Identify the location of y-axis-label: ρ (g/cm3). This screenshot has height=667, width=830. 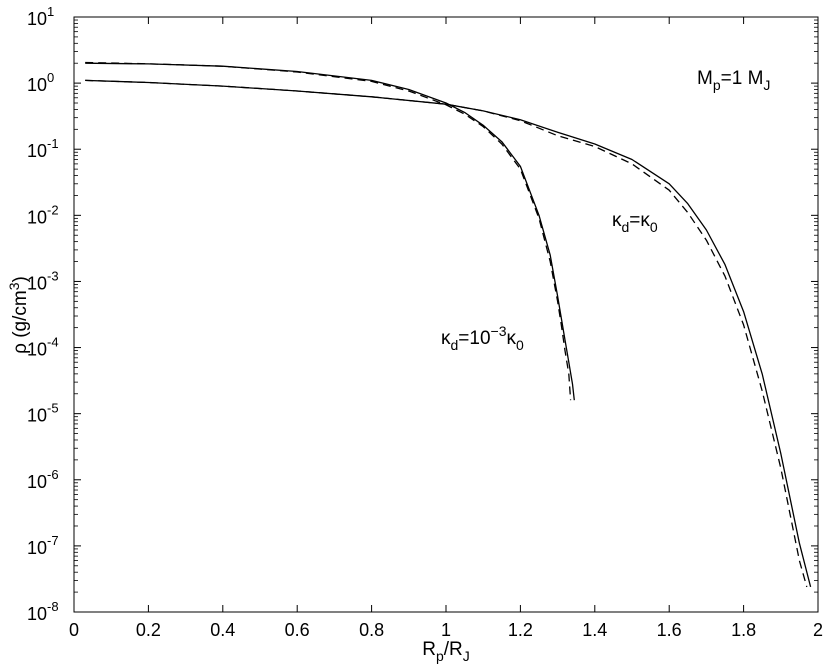
(18, 315).